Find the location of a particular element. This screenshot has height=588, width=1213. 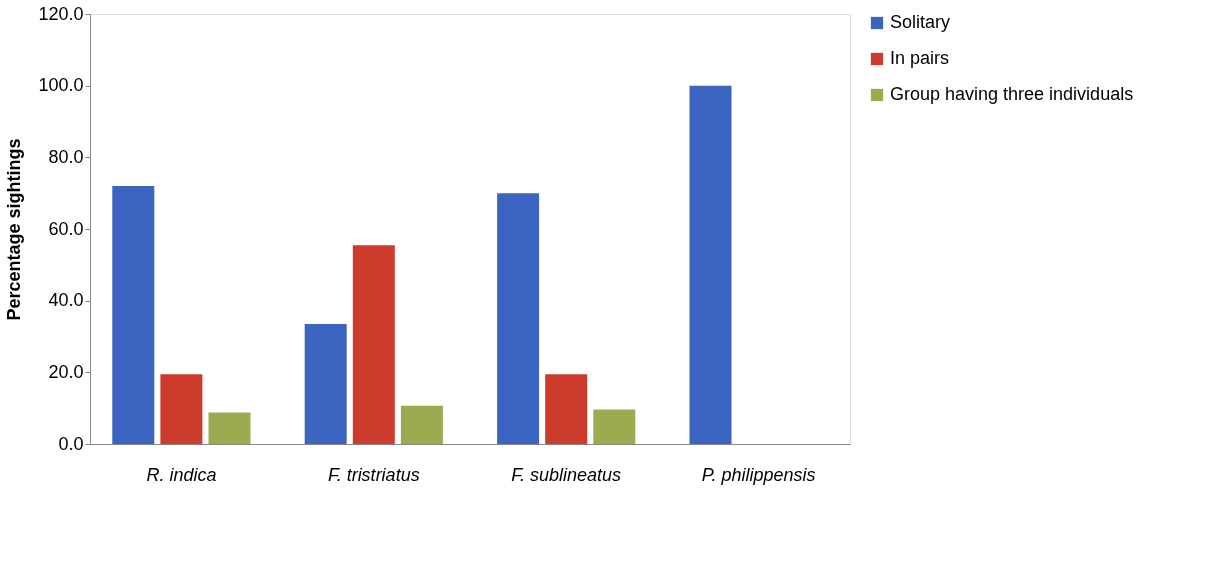

x-tick-label: F. sublineatus is located at coordinates (566, 474).